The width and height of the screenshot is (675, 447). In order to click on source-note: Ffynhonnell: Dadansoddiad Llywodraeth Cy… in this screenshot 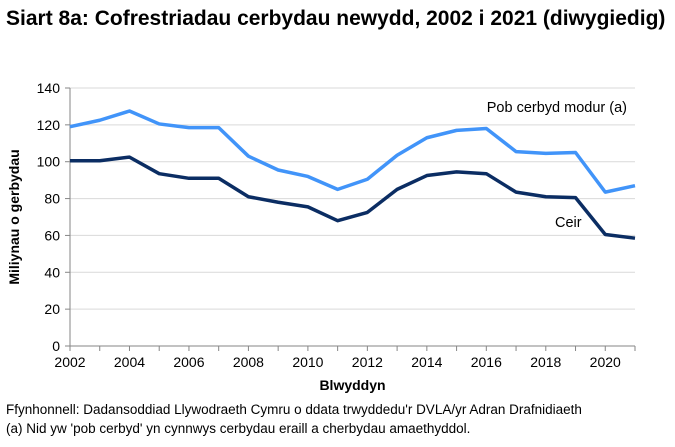, I will do `click(294, 409)`.